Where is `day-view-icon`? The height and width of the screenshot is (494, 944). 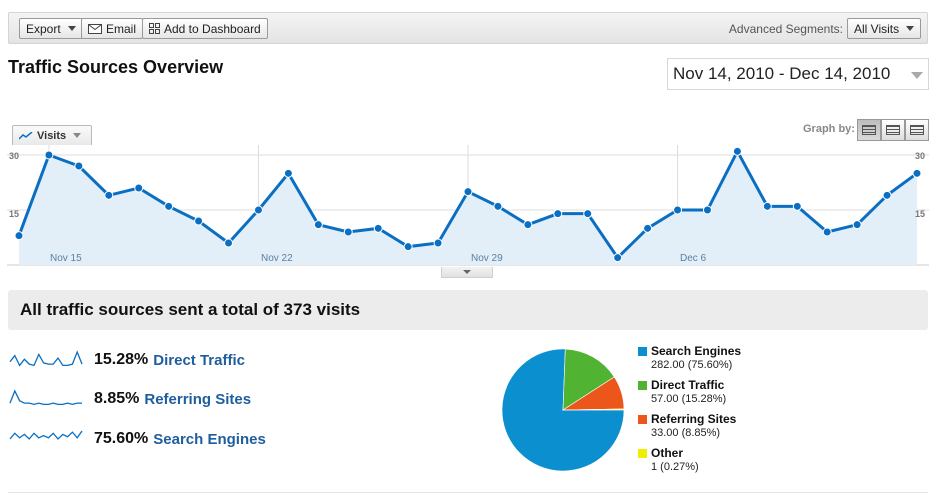
day-view-icon is located at coordinates (869, 130).